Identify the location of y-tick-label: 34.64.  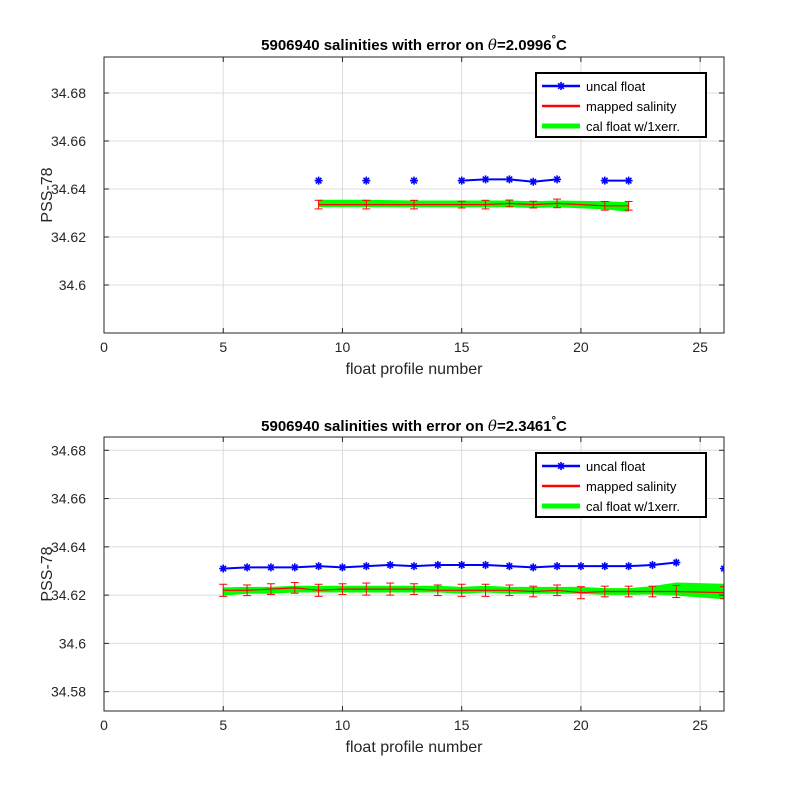
(68, 189).